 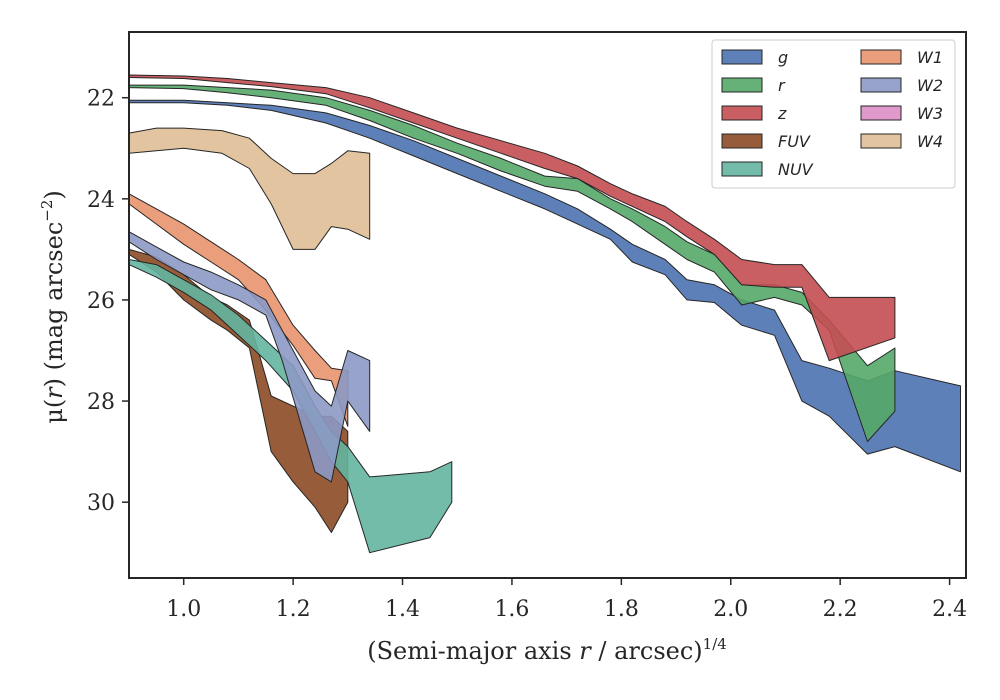 I want to click on x-tick-label: 1.4, so click(x=402, y=609).